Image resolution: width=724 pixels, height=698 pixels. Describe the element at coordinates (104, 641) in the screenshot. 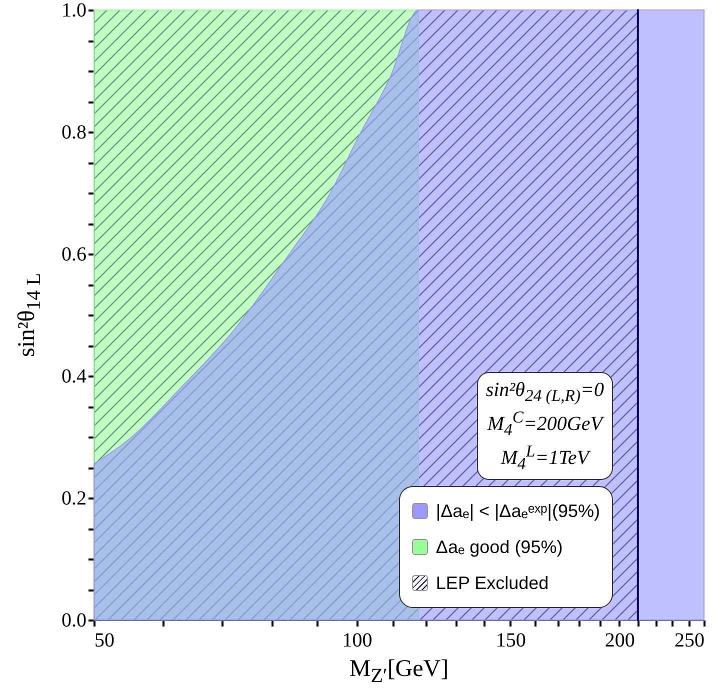

I see `x-tick-label: 50` at that location.